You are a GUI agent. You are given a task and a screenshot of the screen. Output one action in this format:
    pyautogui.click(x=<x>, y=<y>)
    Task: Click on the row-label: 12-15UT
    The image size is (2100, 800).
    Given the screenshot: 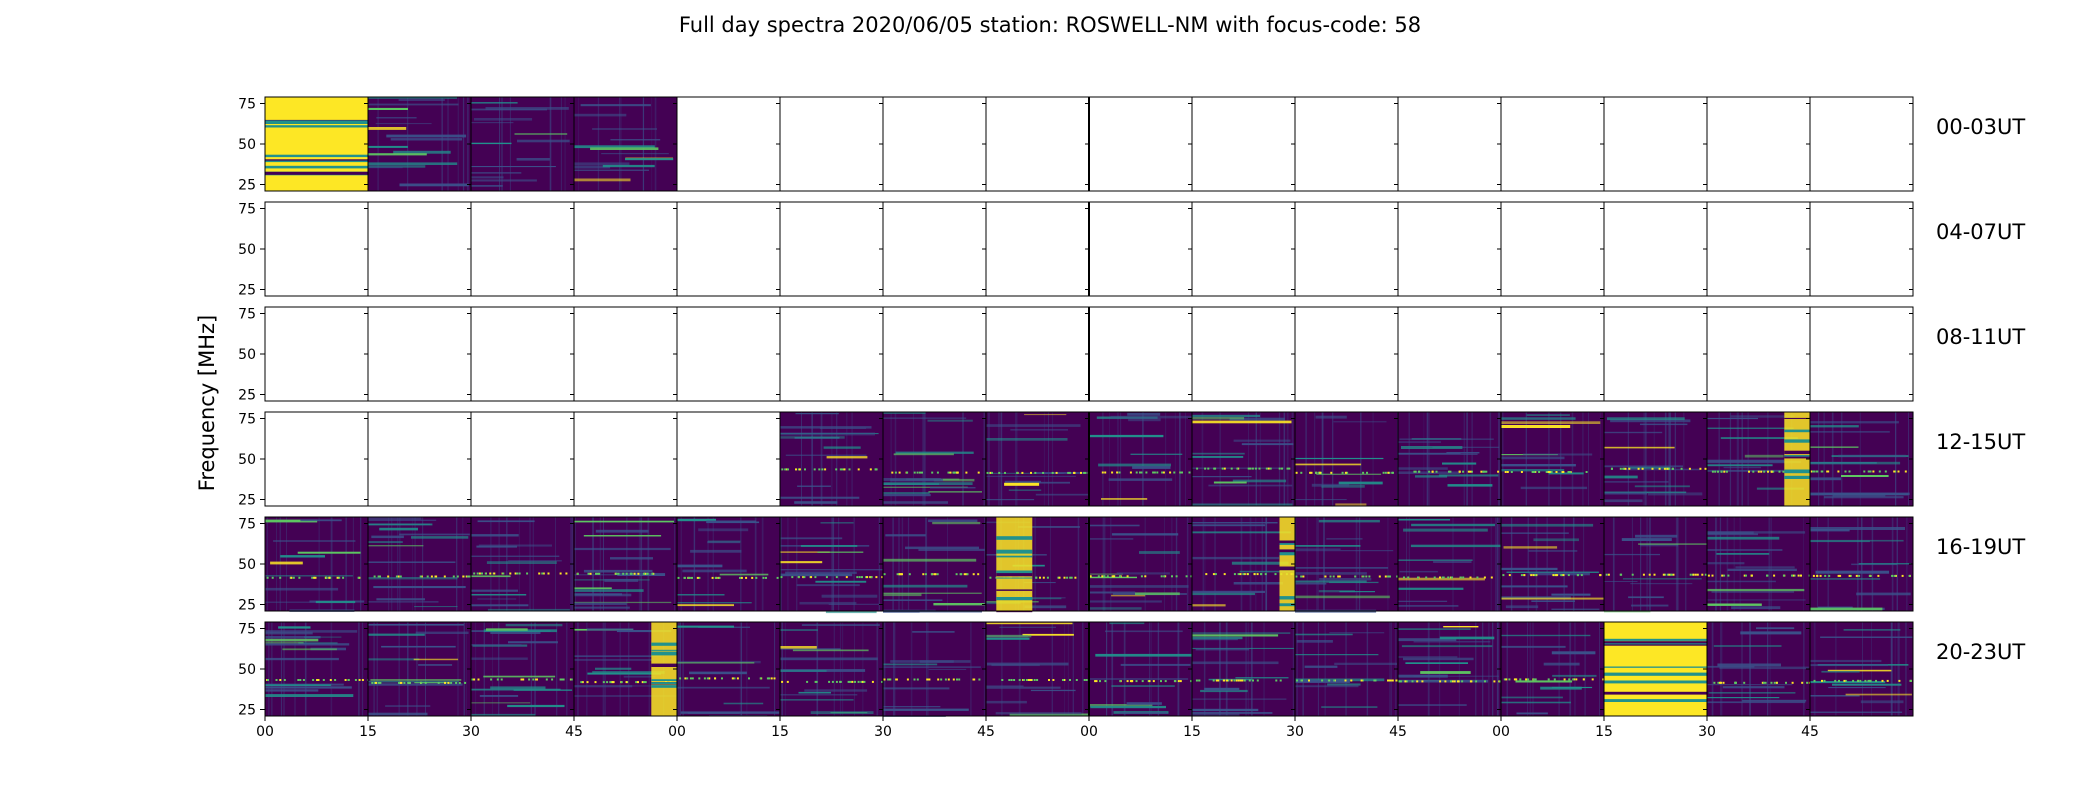 What is the action you would take?
    pyautogui.click(x=1980, y=442)
    